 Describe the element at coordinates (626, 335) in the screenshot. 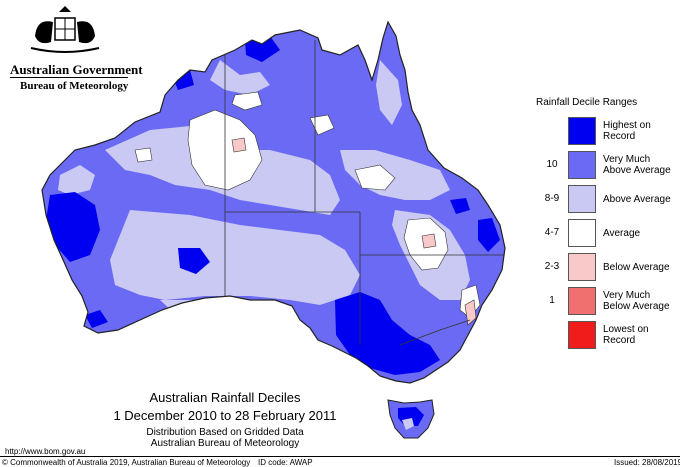

I see `legend-label-text: Lowest on Record` at that location.